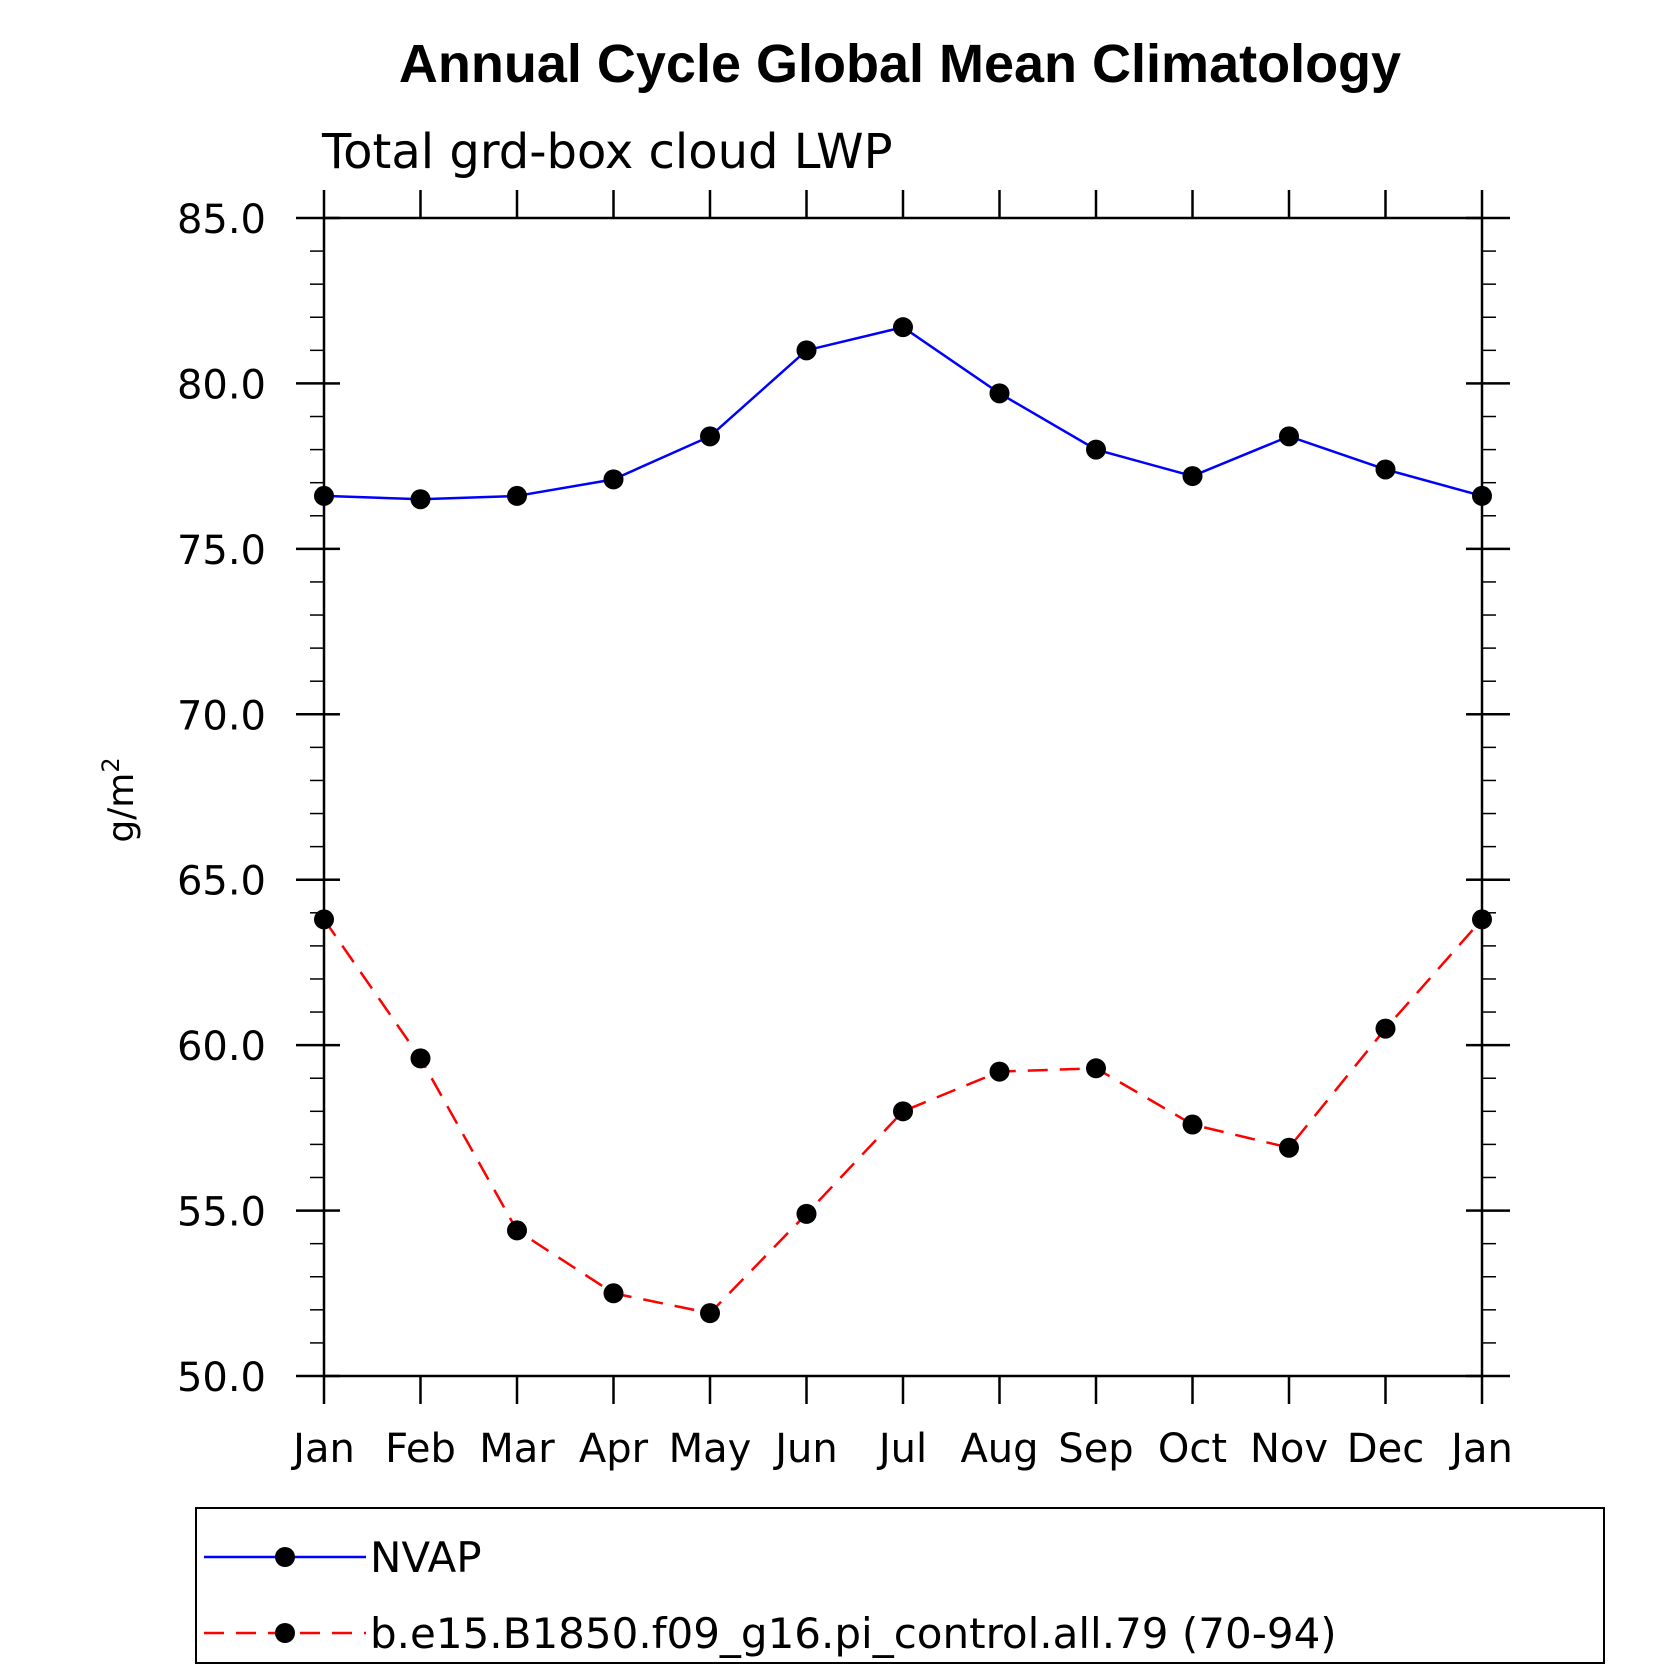 This screenshot has width=1680, height=1680. Describe the element at coordinates (221, 220) in the screenshot. I see `y-tick-label: 85.0` at that location.